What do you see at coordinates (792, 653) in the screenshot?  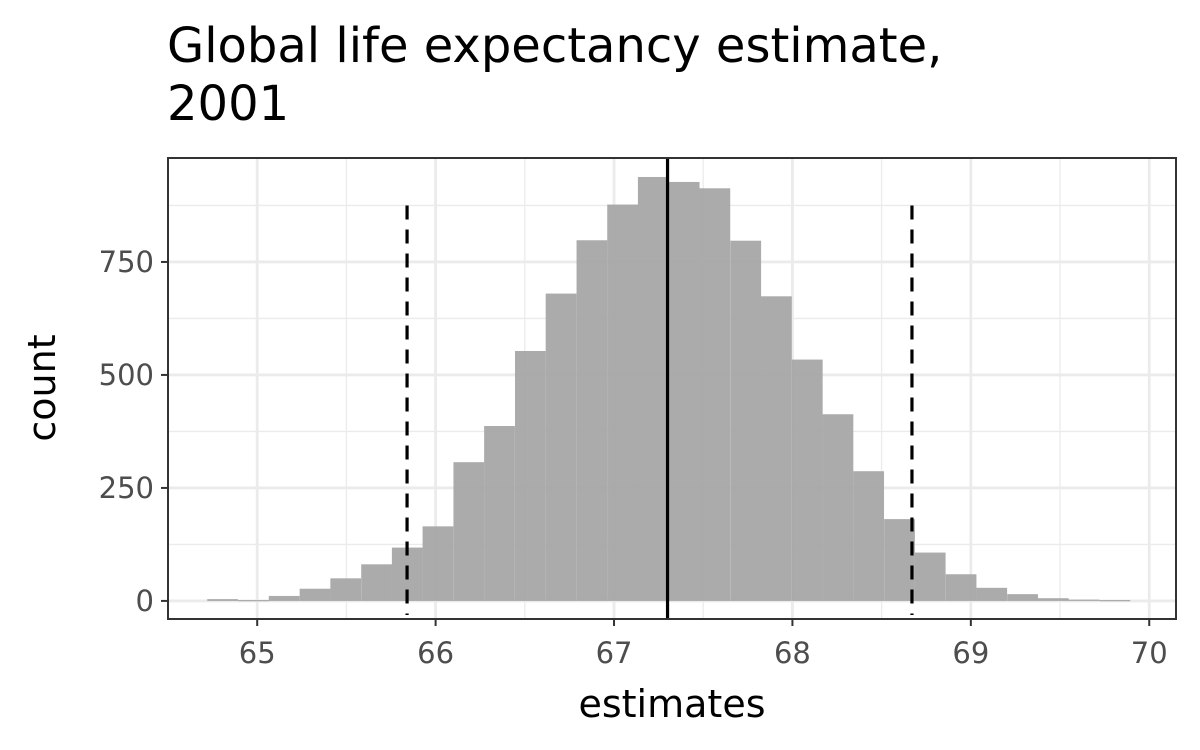 I see `x-tick-label: 68` at bounding box center [792, 653].